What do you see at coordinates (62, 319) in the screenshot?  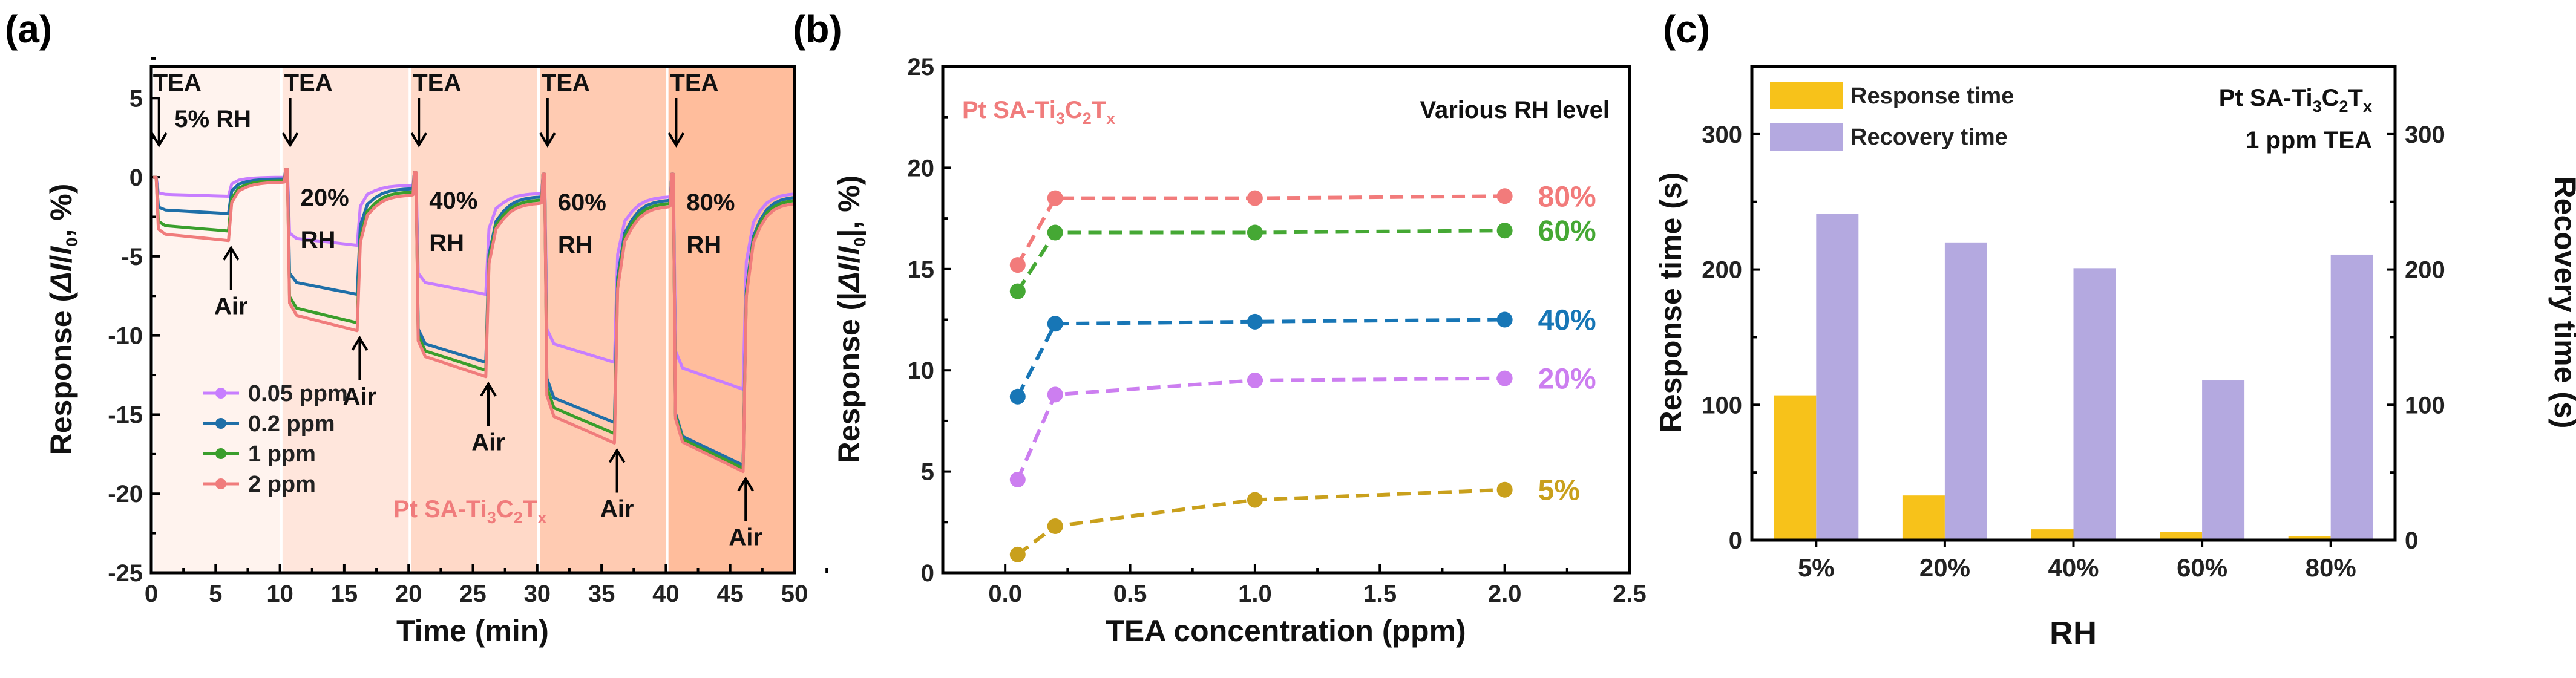 I see `panel-a-y-axis-label: Response (ΔI/I0, %)` at bounding box center [62, 319].